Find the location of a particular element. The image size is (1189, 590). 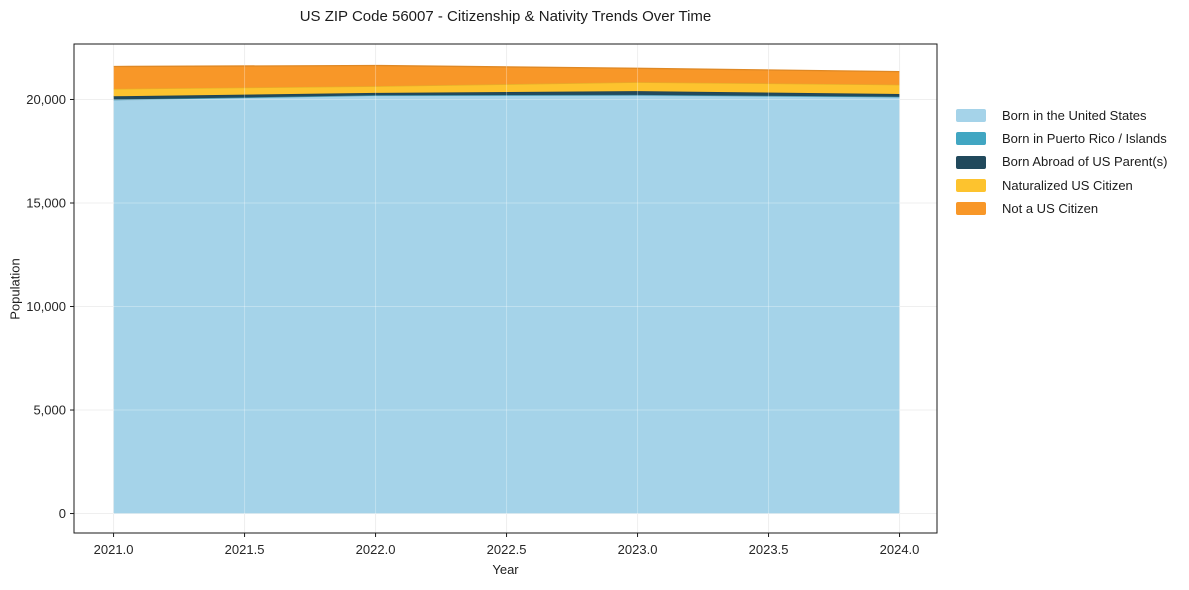

legend-label: Born in the United States is located at coordinates (1074, 115).